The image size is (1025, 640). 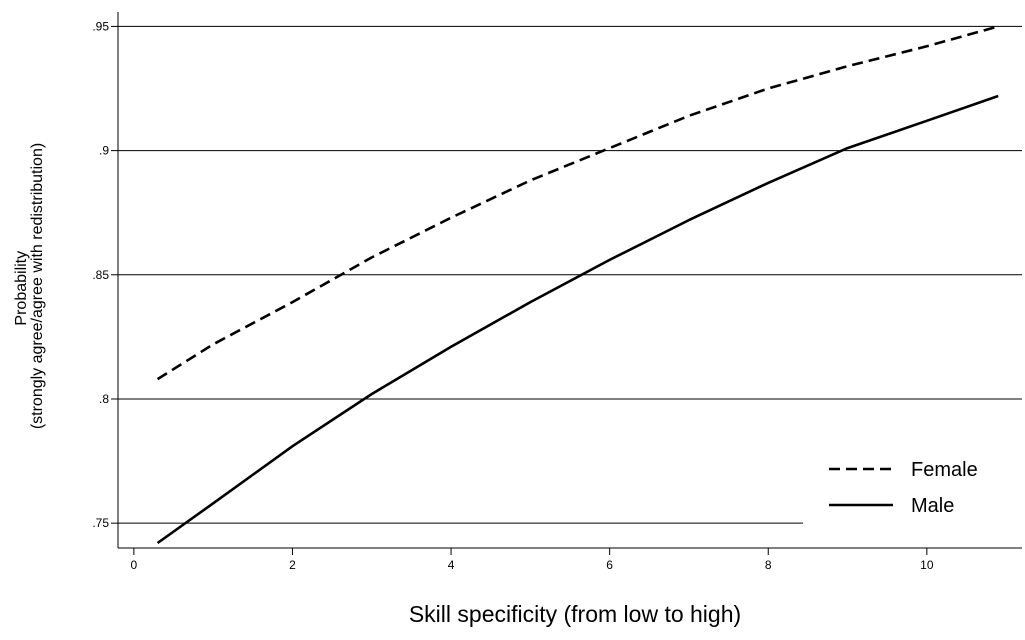 What do you see at coordinates (903, 488) in the screenshot?
I see `legend: Female Male` at bounding box center [903, 488].